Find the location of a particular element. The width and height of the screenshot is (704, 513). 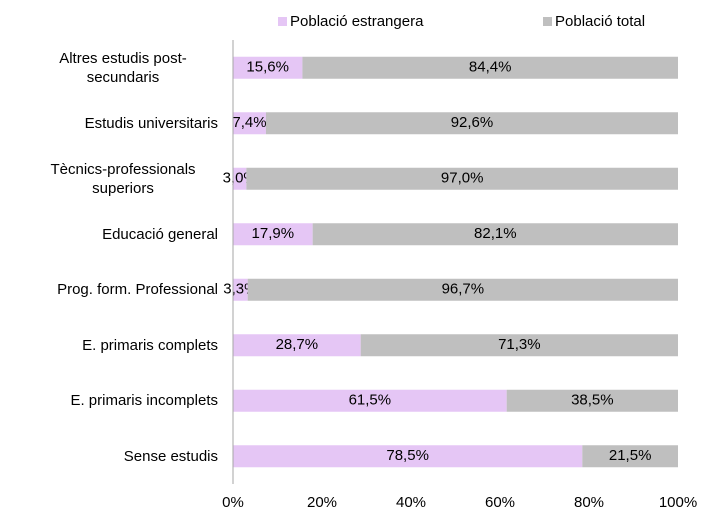

category-text: Prog. form. Professional is located at coordinates (137, 290).